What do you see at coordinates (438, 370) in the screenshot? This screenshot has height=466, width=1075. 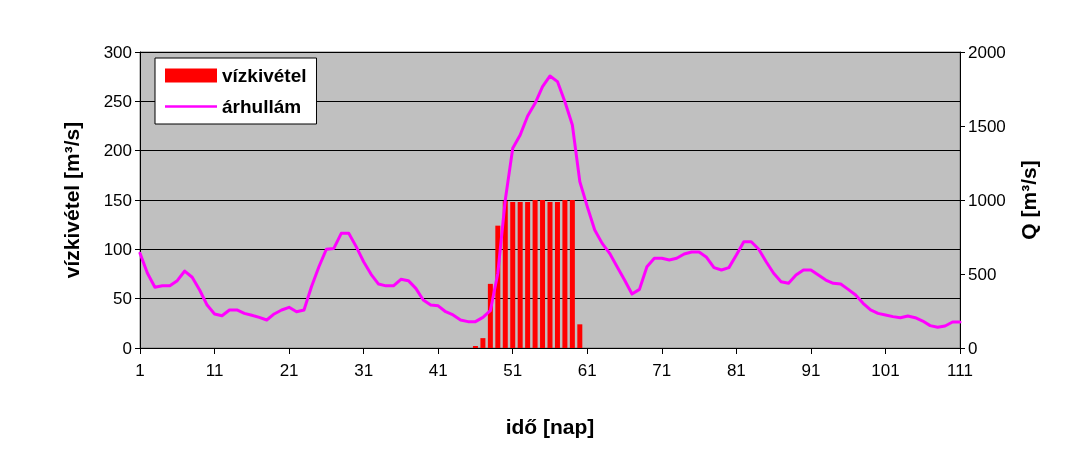 I see `x-tick-label: 41` at bounding box center [438, 370].